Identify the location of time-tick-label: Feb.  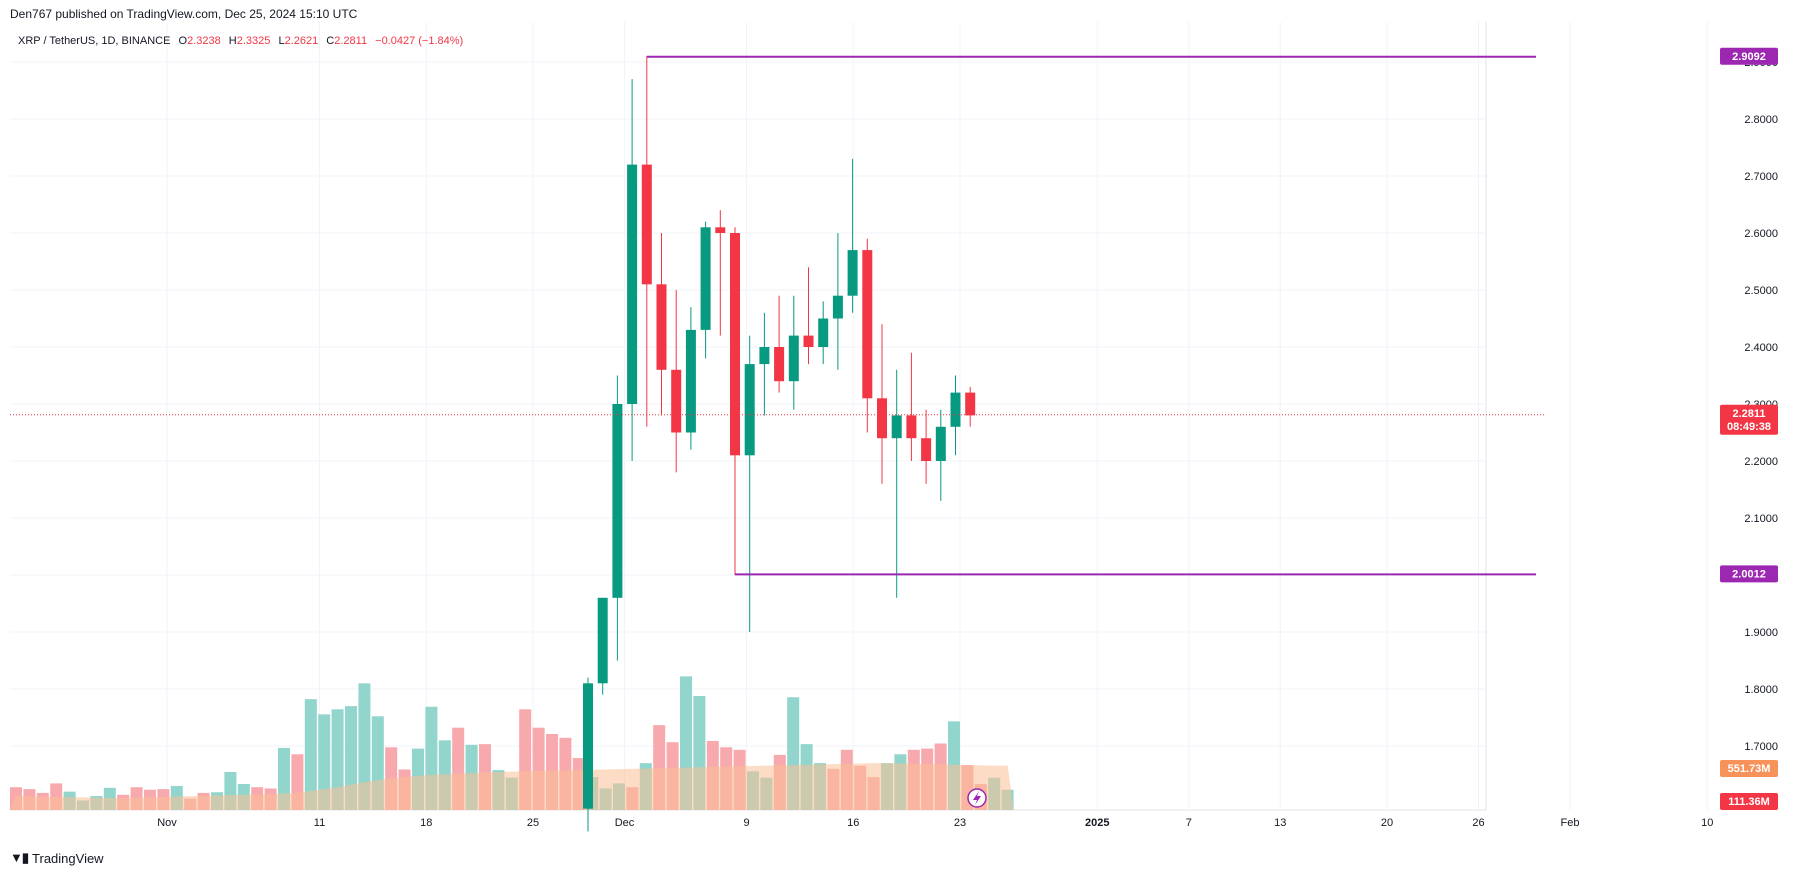
(1570, 823).